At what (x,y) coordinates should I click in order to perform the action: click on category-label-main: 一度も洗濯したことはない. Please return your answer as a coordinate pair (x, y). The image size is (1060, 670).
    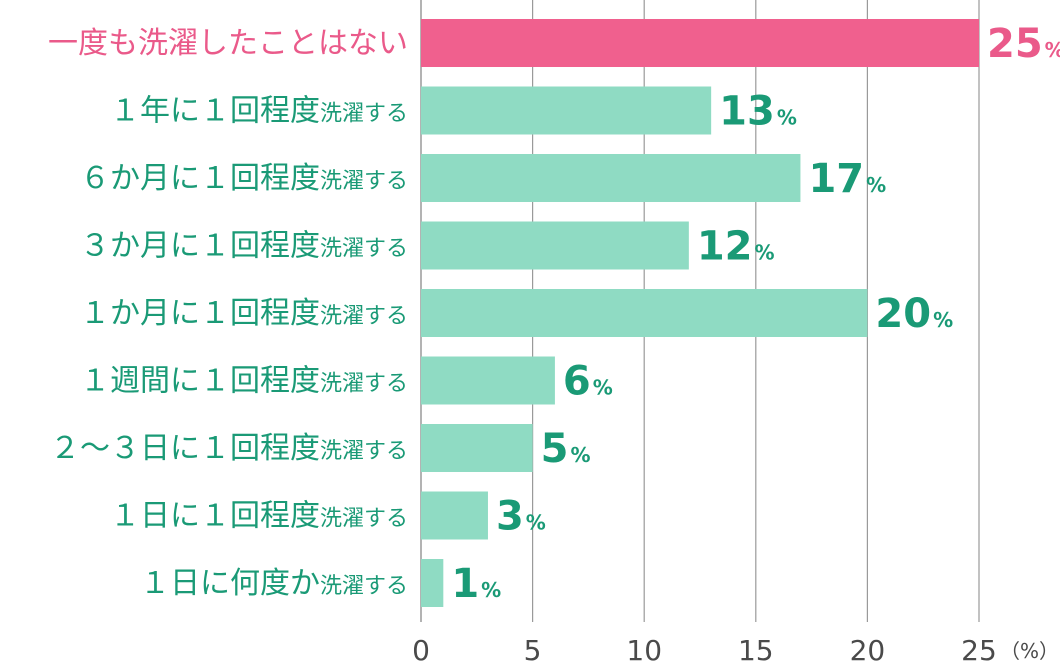
    Looking at the image, I should click on (228, 43).